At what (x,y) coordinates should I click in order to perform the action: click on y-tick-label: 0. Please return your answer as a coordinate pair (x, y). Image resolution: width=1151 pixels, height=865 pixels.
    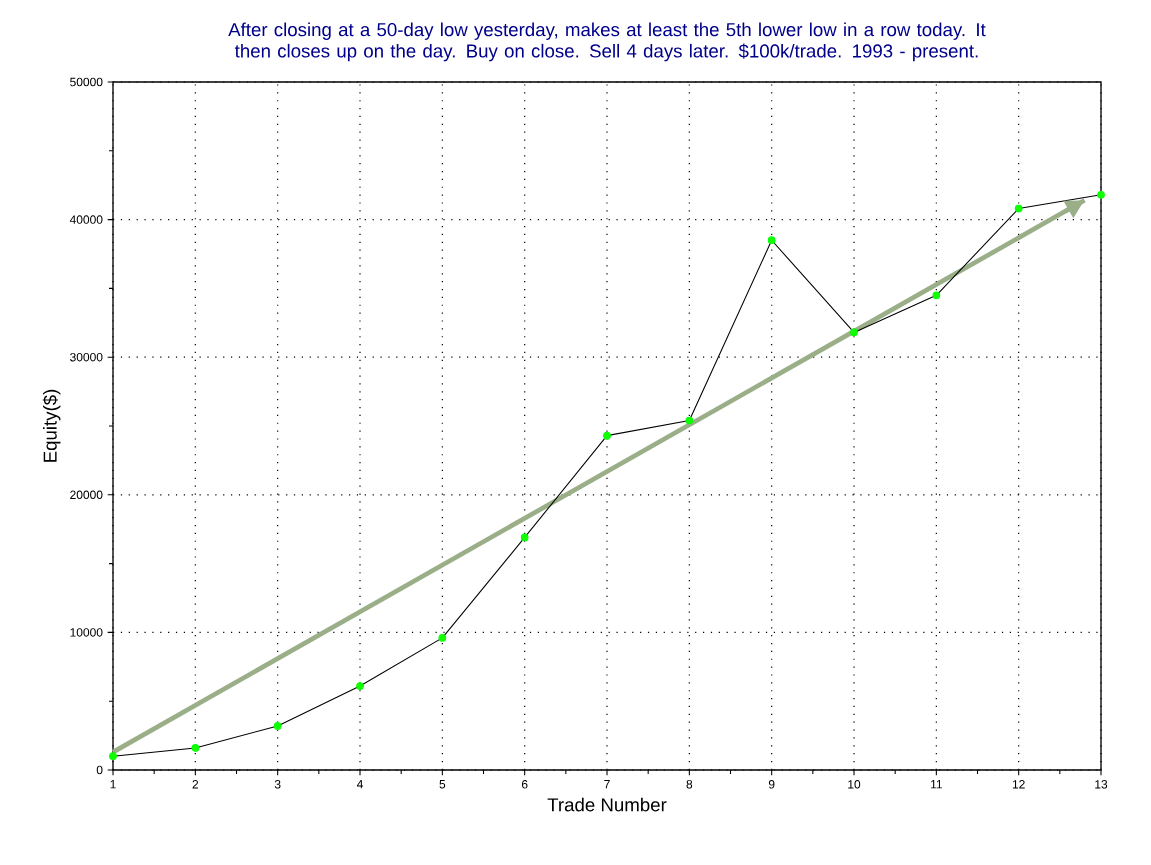
    Looking at the image, I should click on (99, 770).